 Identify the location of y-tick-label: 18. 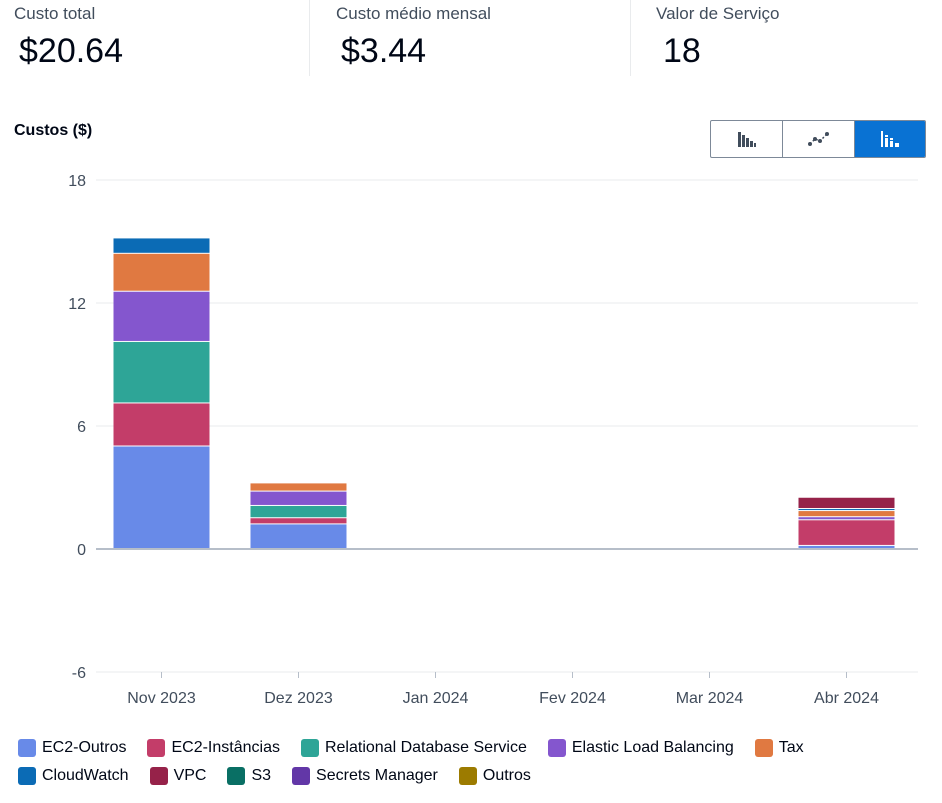
(77, 181).